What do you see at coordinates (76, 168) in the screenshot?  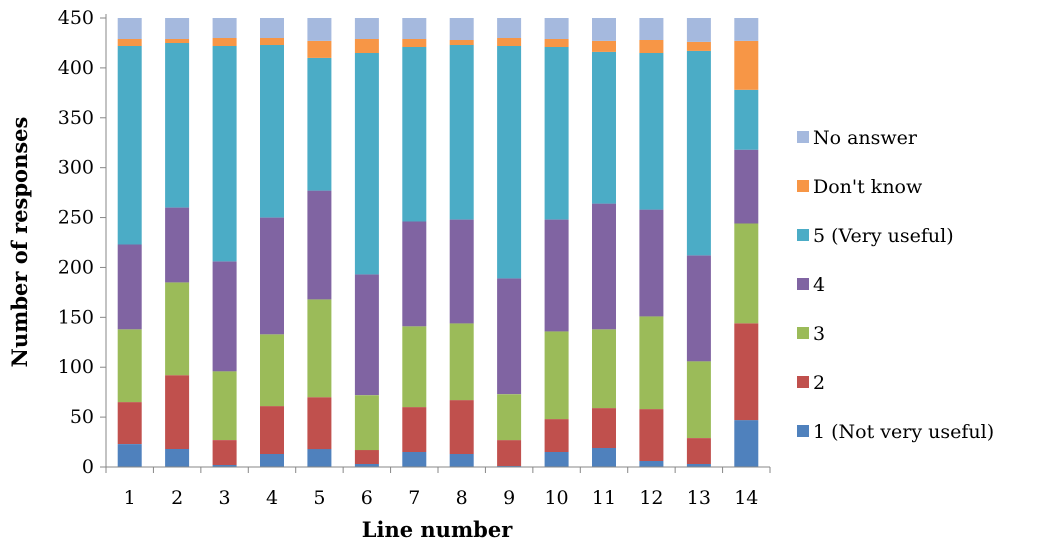 I see `y-tick-label: 300` at bounding box center [76, 168].